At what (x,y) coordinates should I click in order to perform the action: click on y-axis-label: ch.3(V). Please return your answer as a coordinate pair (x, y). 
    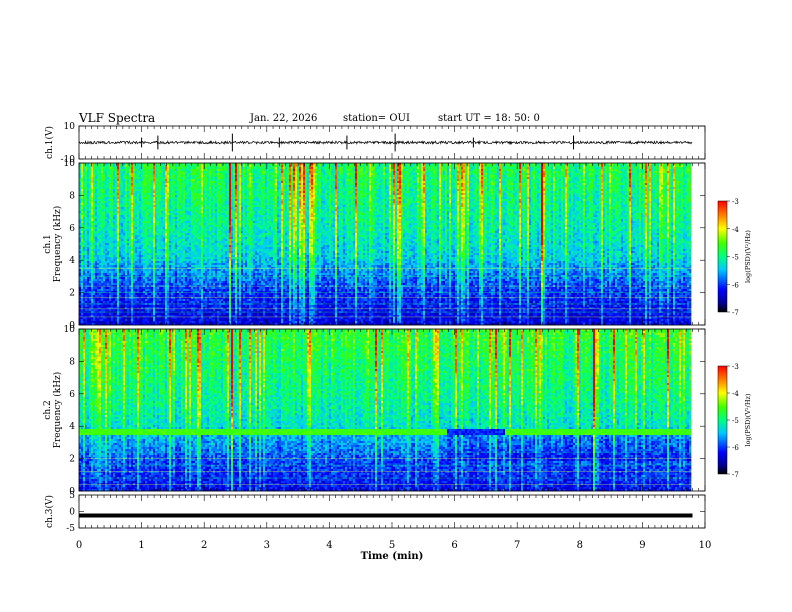
    Looking at the image, I should click on (49, 511).